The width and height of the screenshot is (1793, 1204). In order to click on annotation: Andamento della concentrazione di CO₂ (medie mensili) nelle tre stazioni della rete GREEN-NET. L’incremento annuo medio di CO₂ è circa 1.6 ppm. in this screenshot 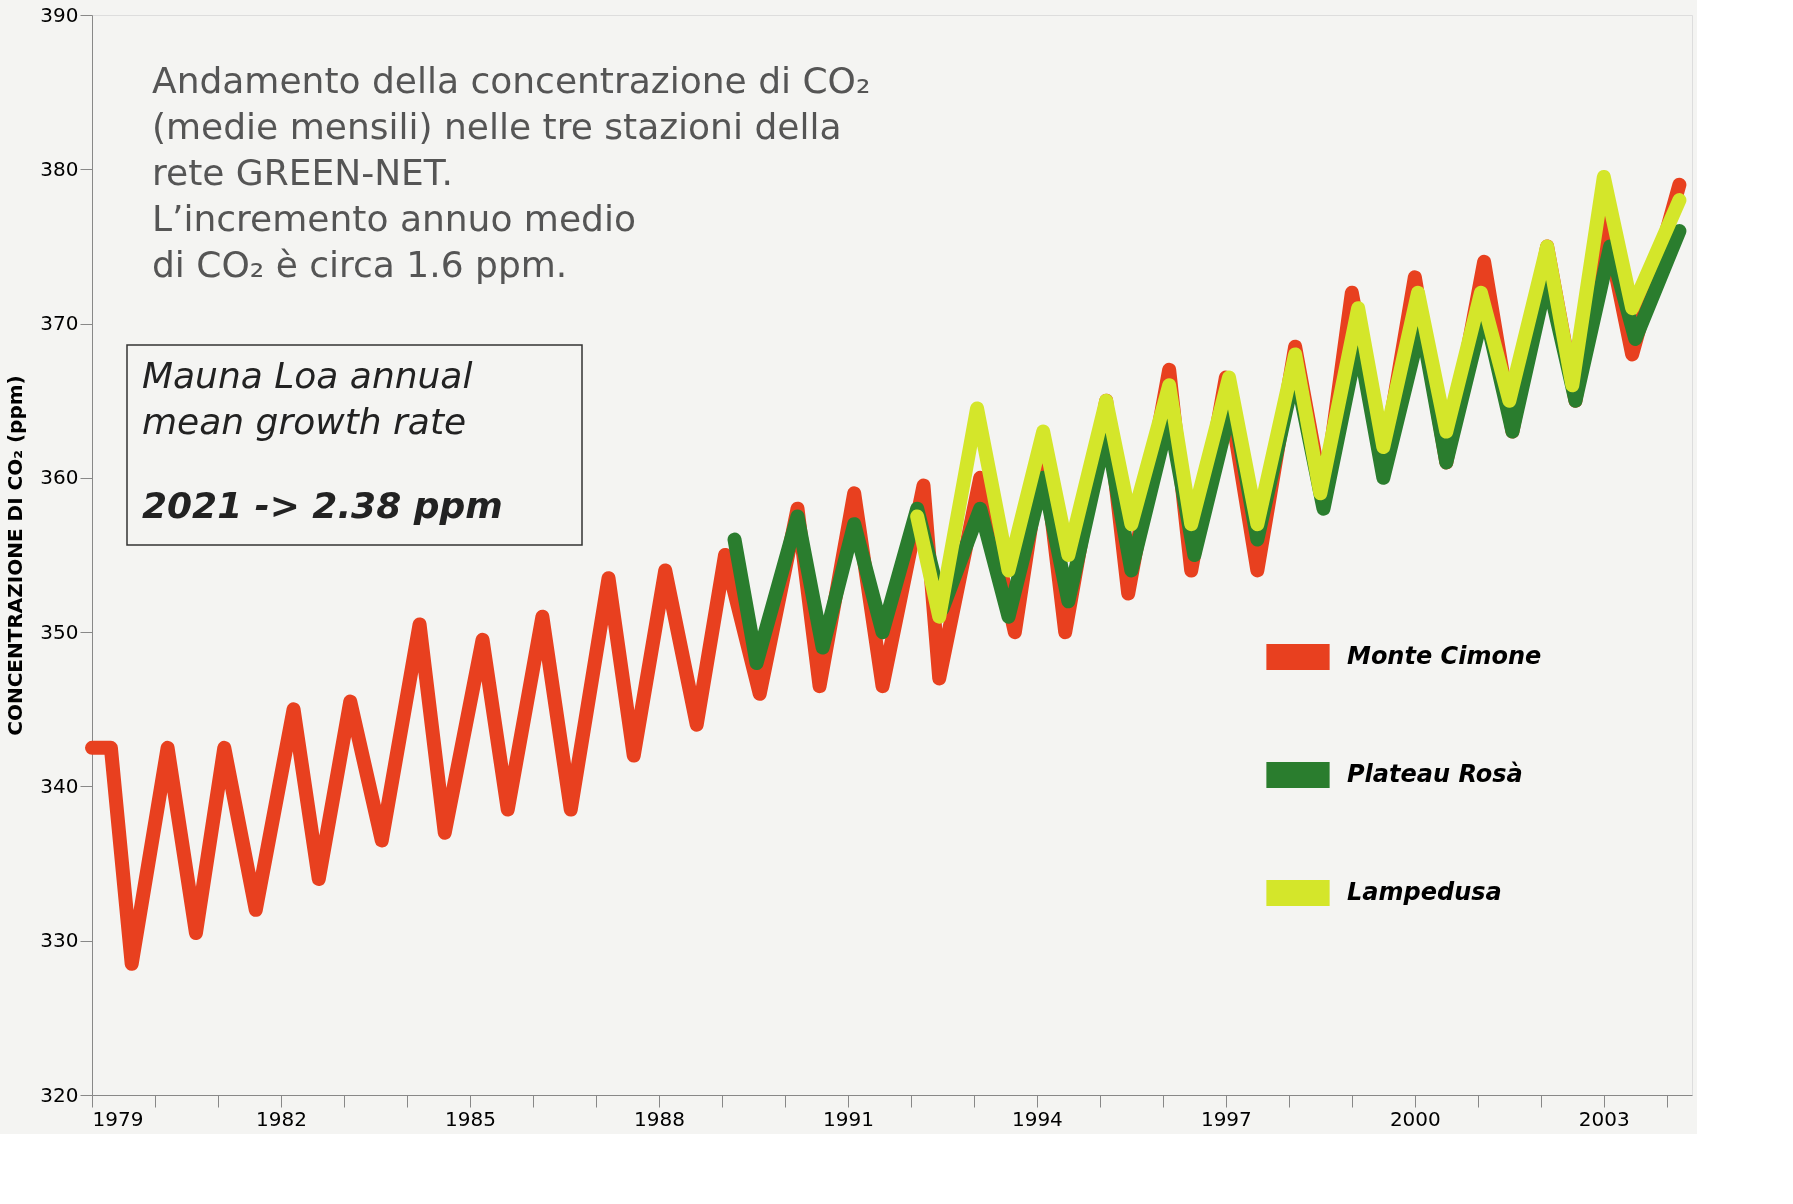, I will do `click(511, 172)`.